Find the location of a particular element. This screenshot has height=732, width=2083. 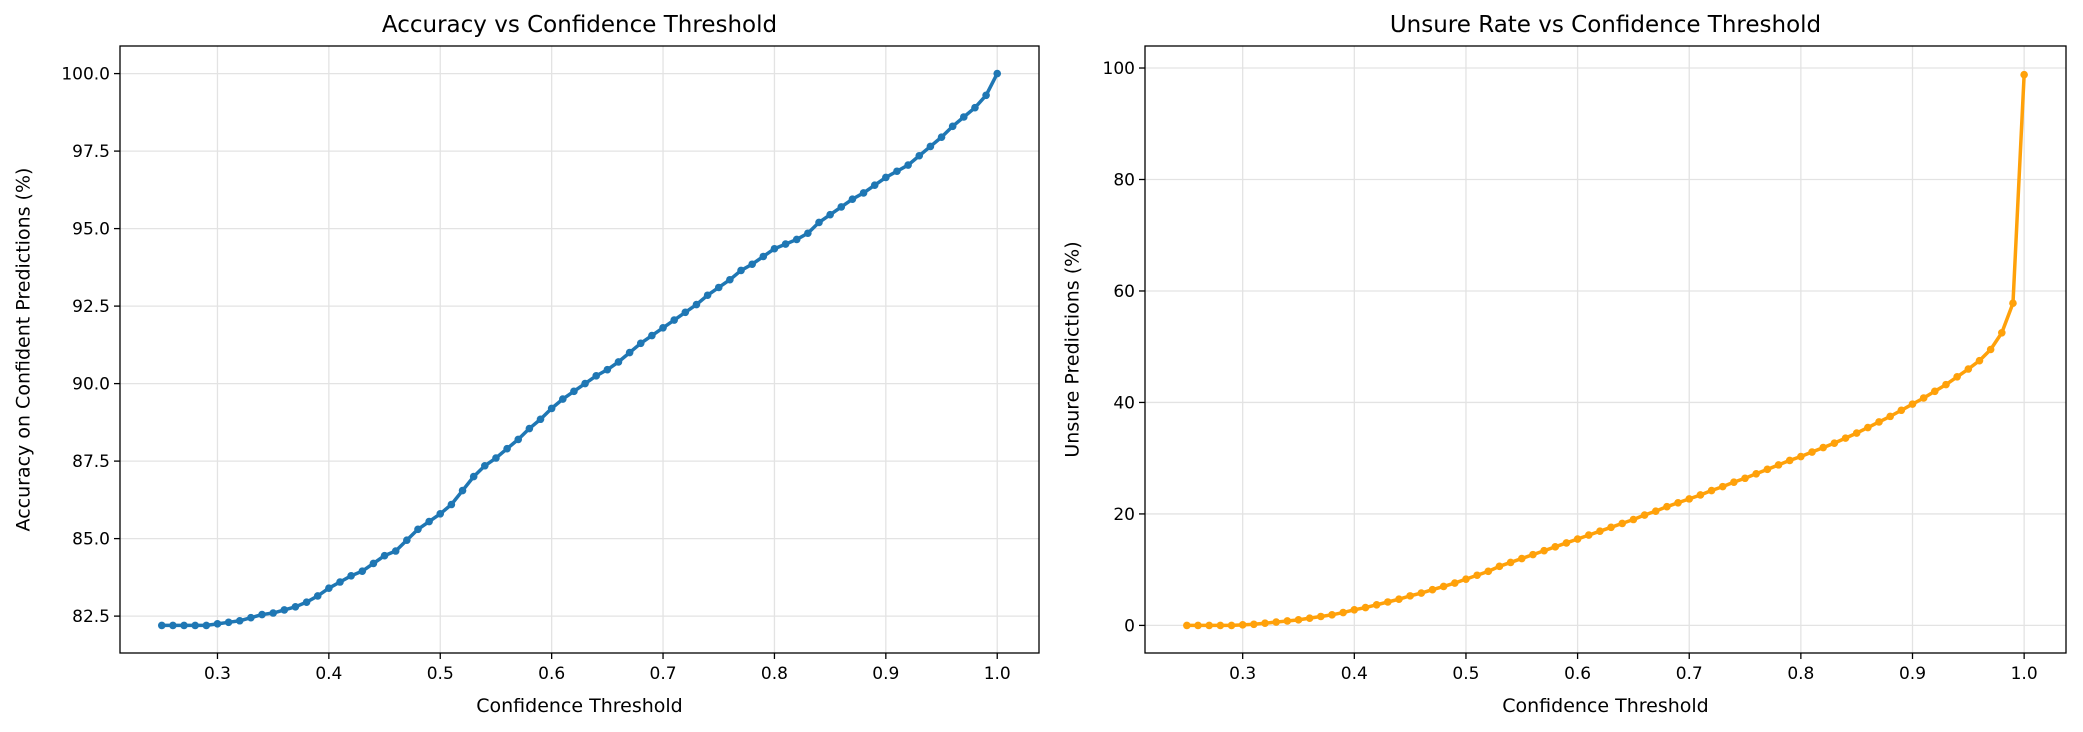

x-tick-label: 0.9 is located at coordinates (885, 674).